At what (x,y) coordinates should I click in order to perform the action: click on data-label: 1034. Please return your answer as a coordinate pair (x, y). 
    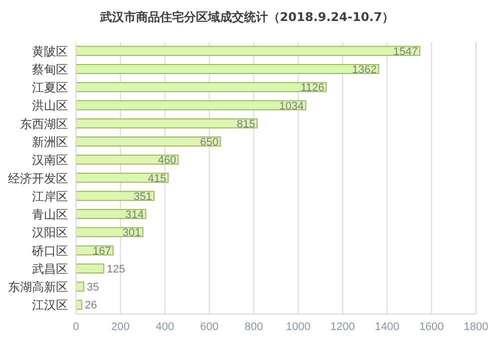
    Looking at the image, I should click on (291, 106).